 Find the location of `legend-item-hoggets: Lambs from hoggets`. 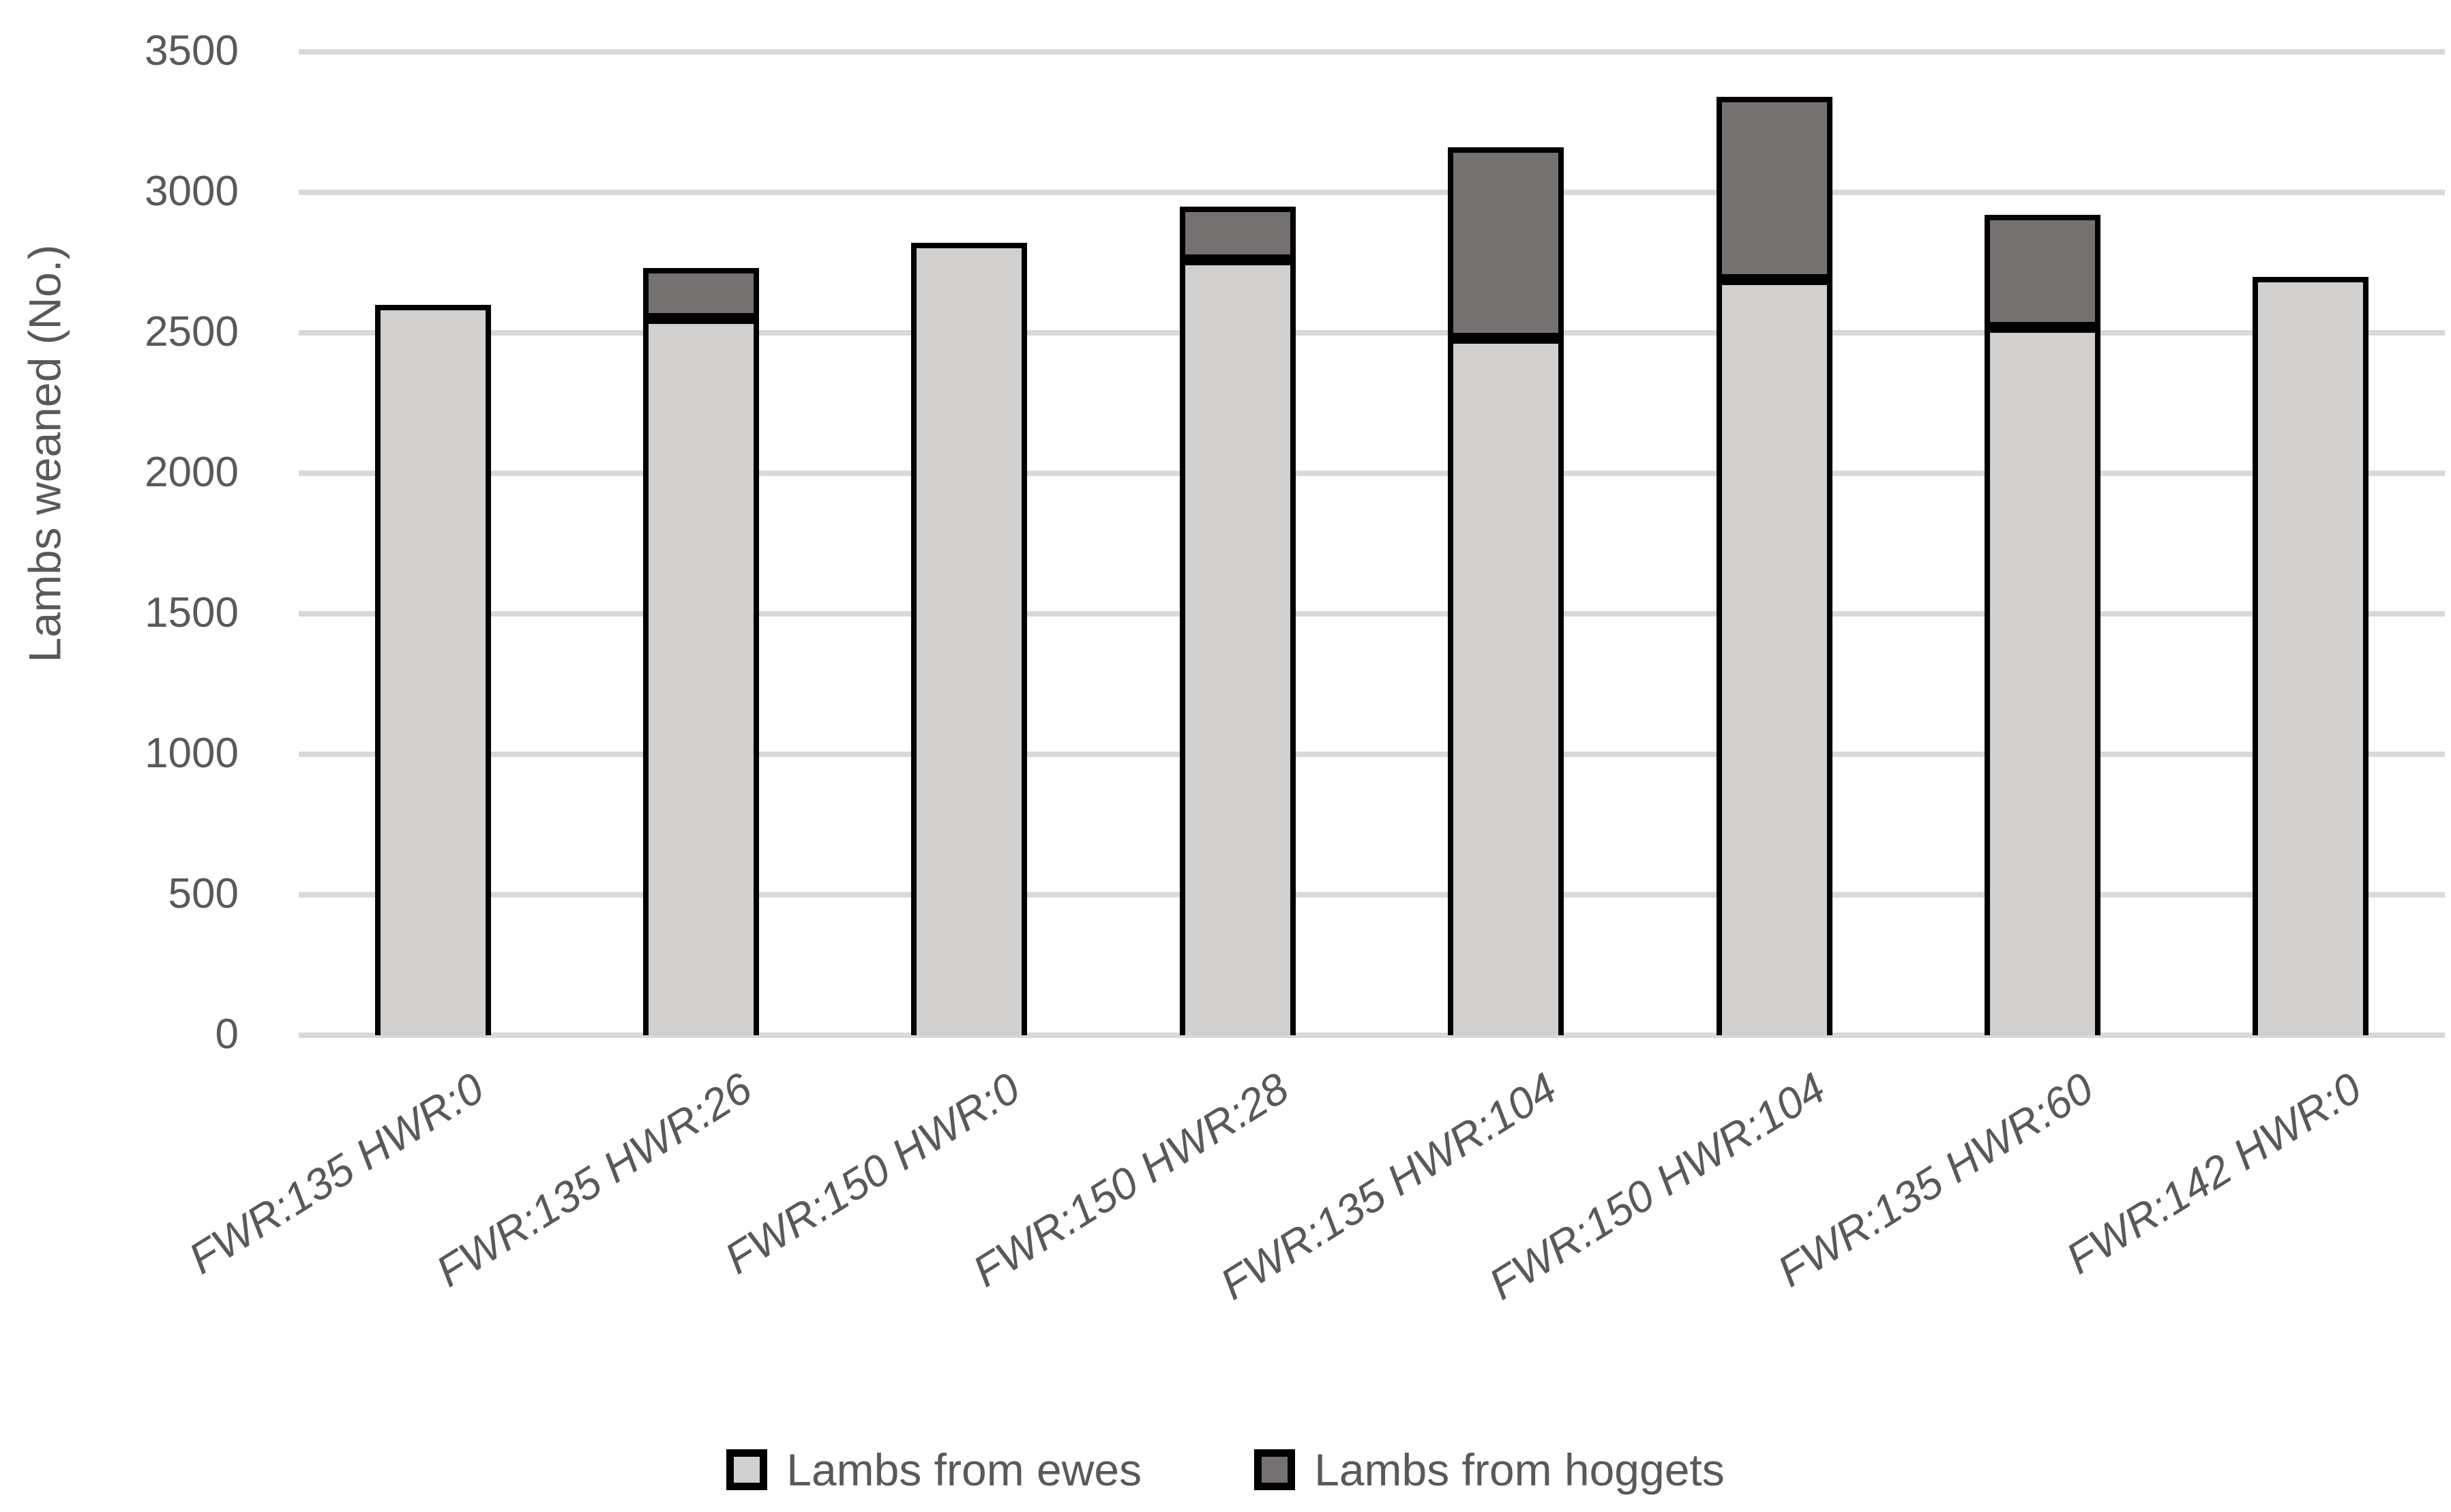

legend-item-hoggets: Lambs from hoggets is located at coordinates (1489, 1470).